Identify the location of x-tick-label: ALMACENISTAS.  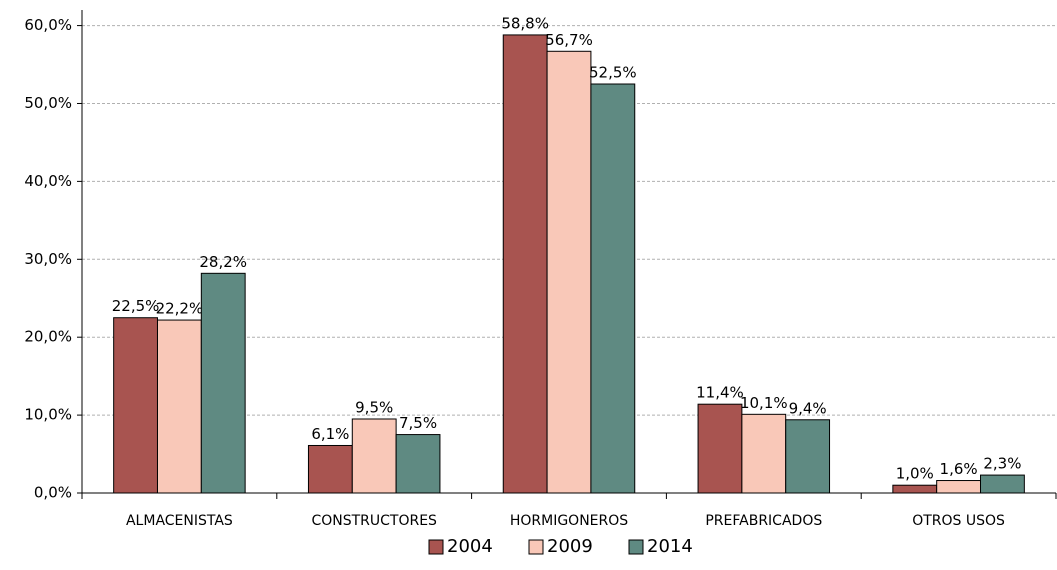
(179, 521).